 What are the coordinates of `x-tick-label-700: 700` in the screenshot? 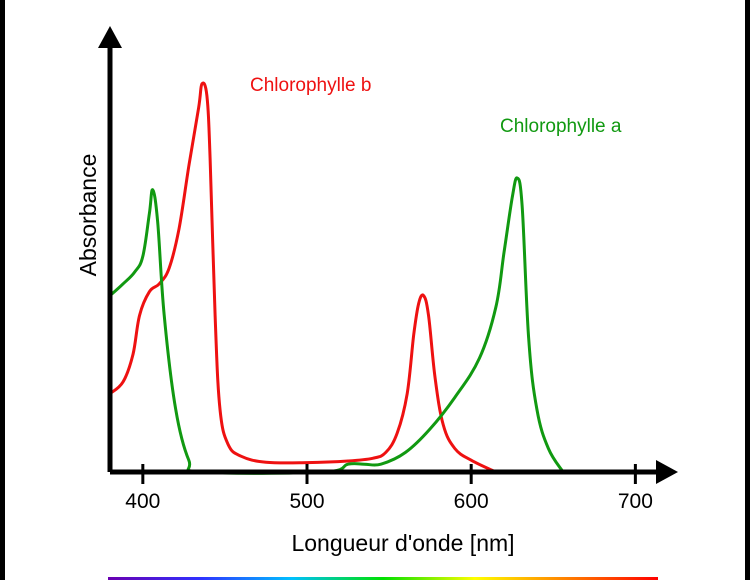 It's located at (635, 501).